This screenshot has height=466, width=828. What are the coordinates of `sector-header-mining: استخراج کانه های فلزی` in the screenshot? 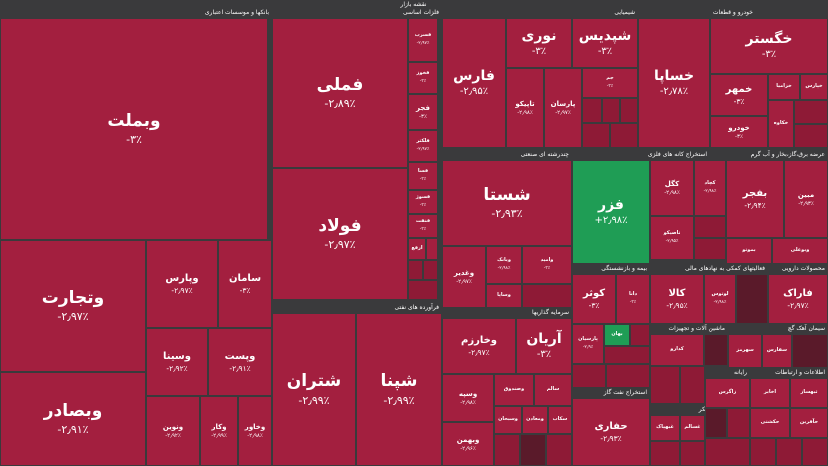 It's located at (677, 154).